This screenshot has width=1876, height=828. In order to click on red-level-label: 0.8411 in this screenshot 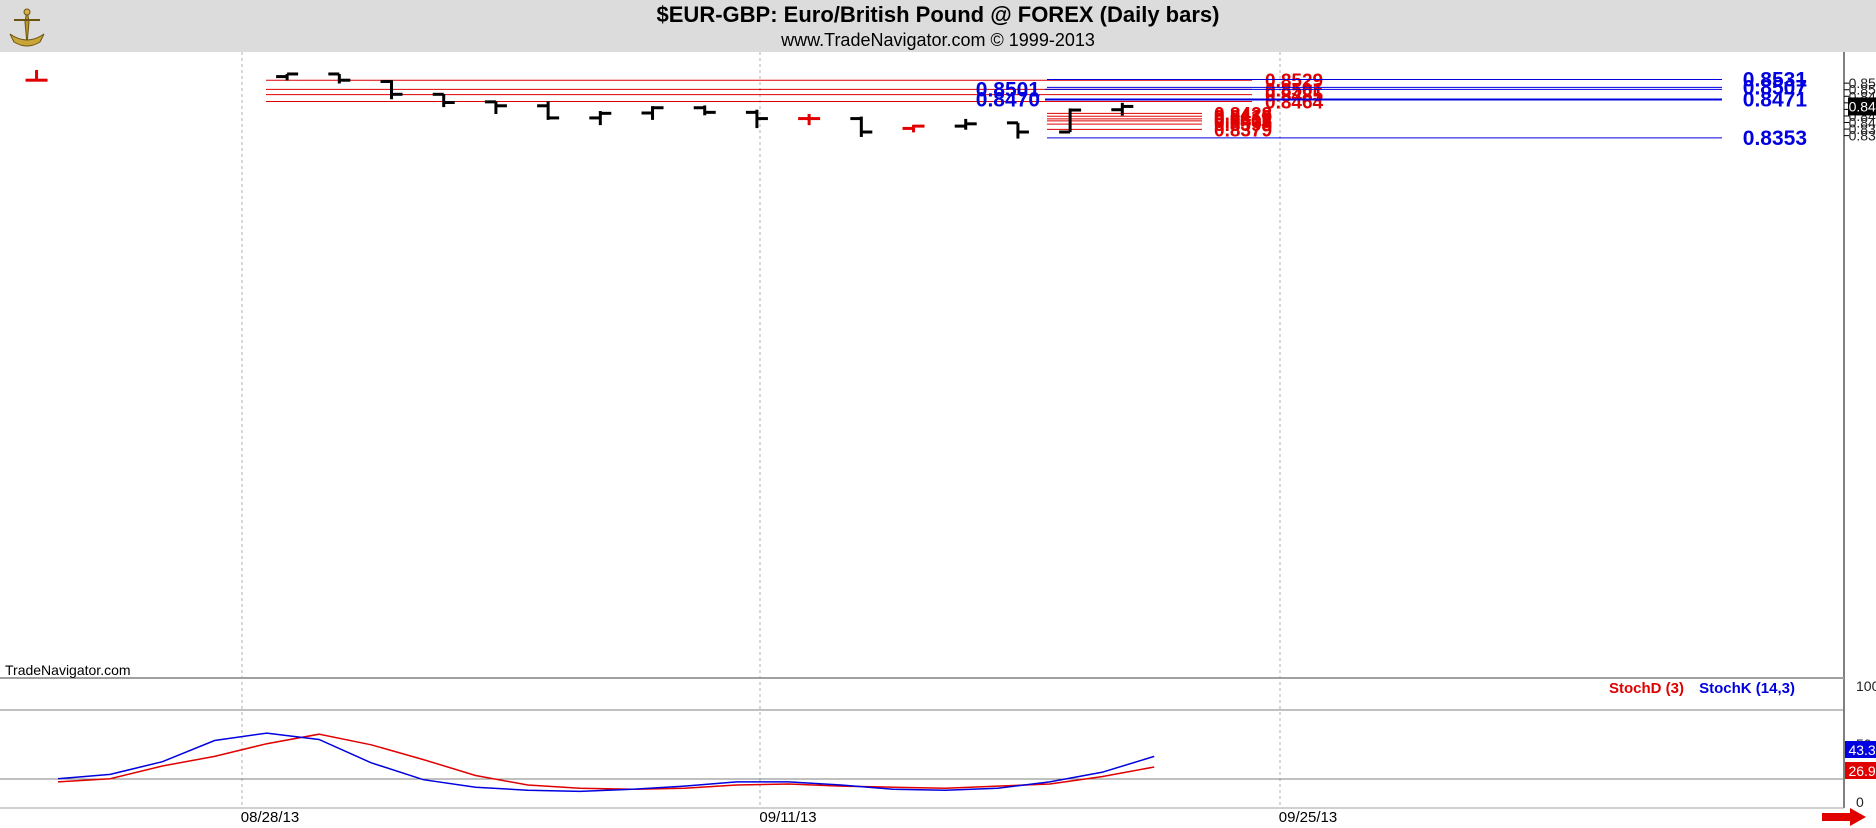, I will do `click(1242, 120)`.